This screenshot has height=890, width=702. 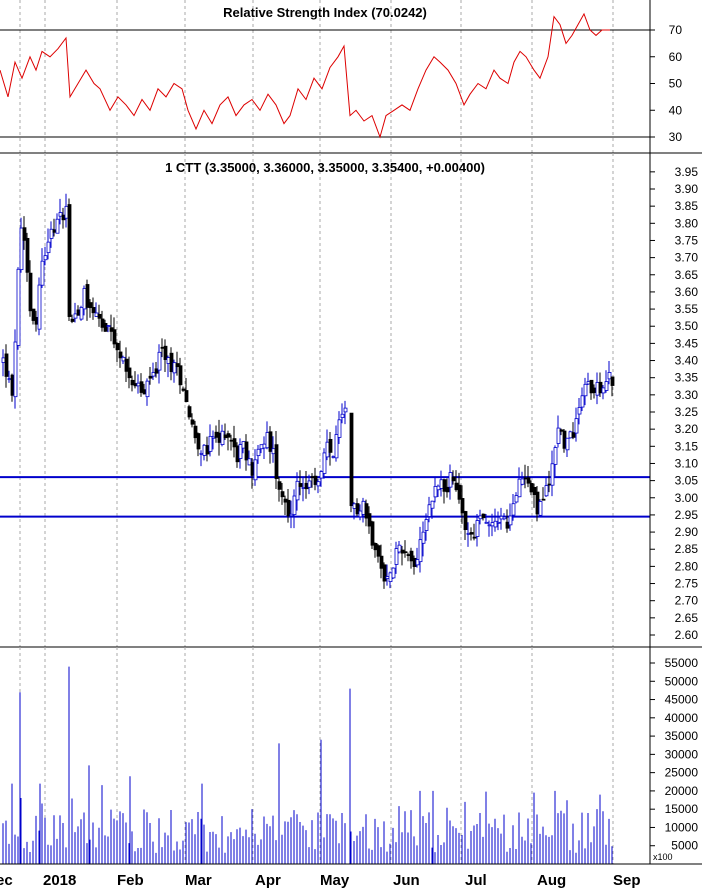 What do you see at coordinates (476, 880) in the screenshot?
I see `x-axis-label: Jul` at bounding box center [476, 880].